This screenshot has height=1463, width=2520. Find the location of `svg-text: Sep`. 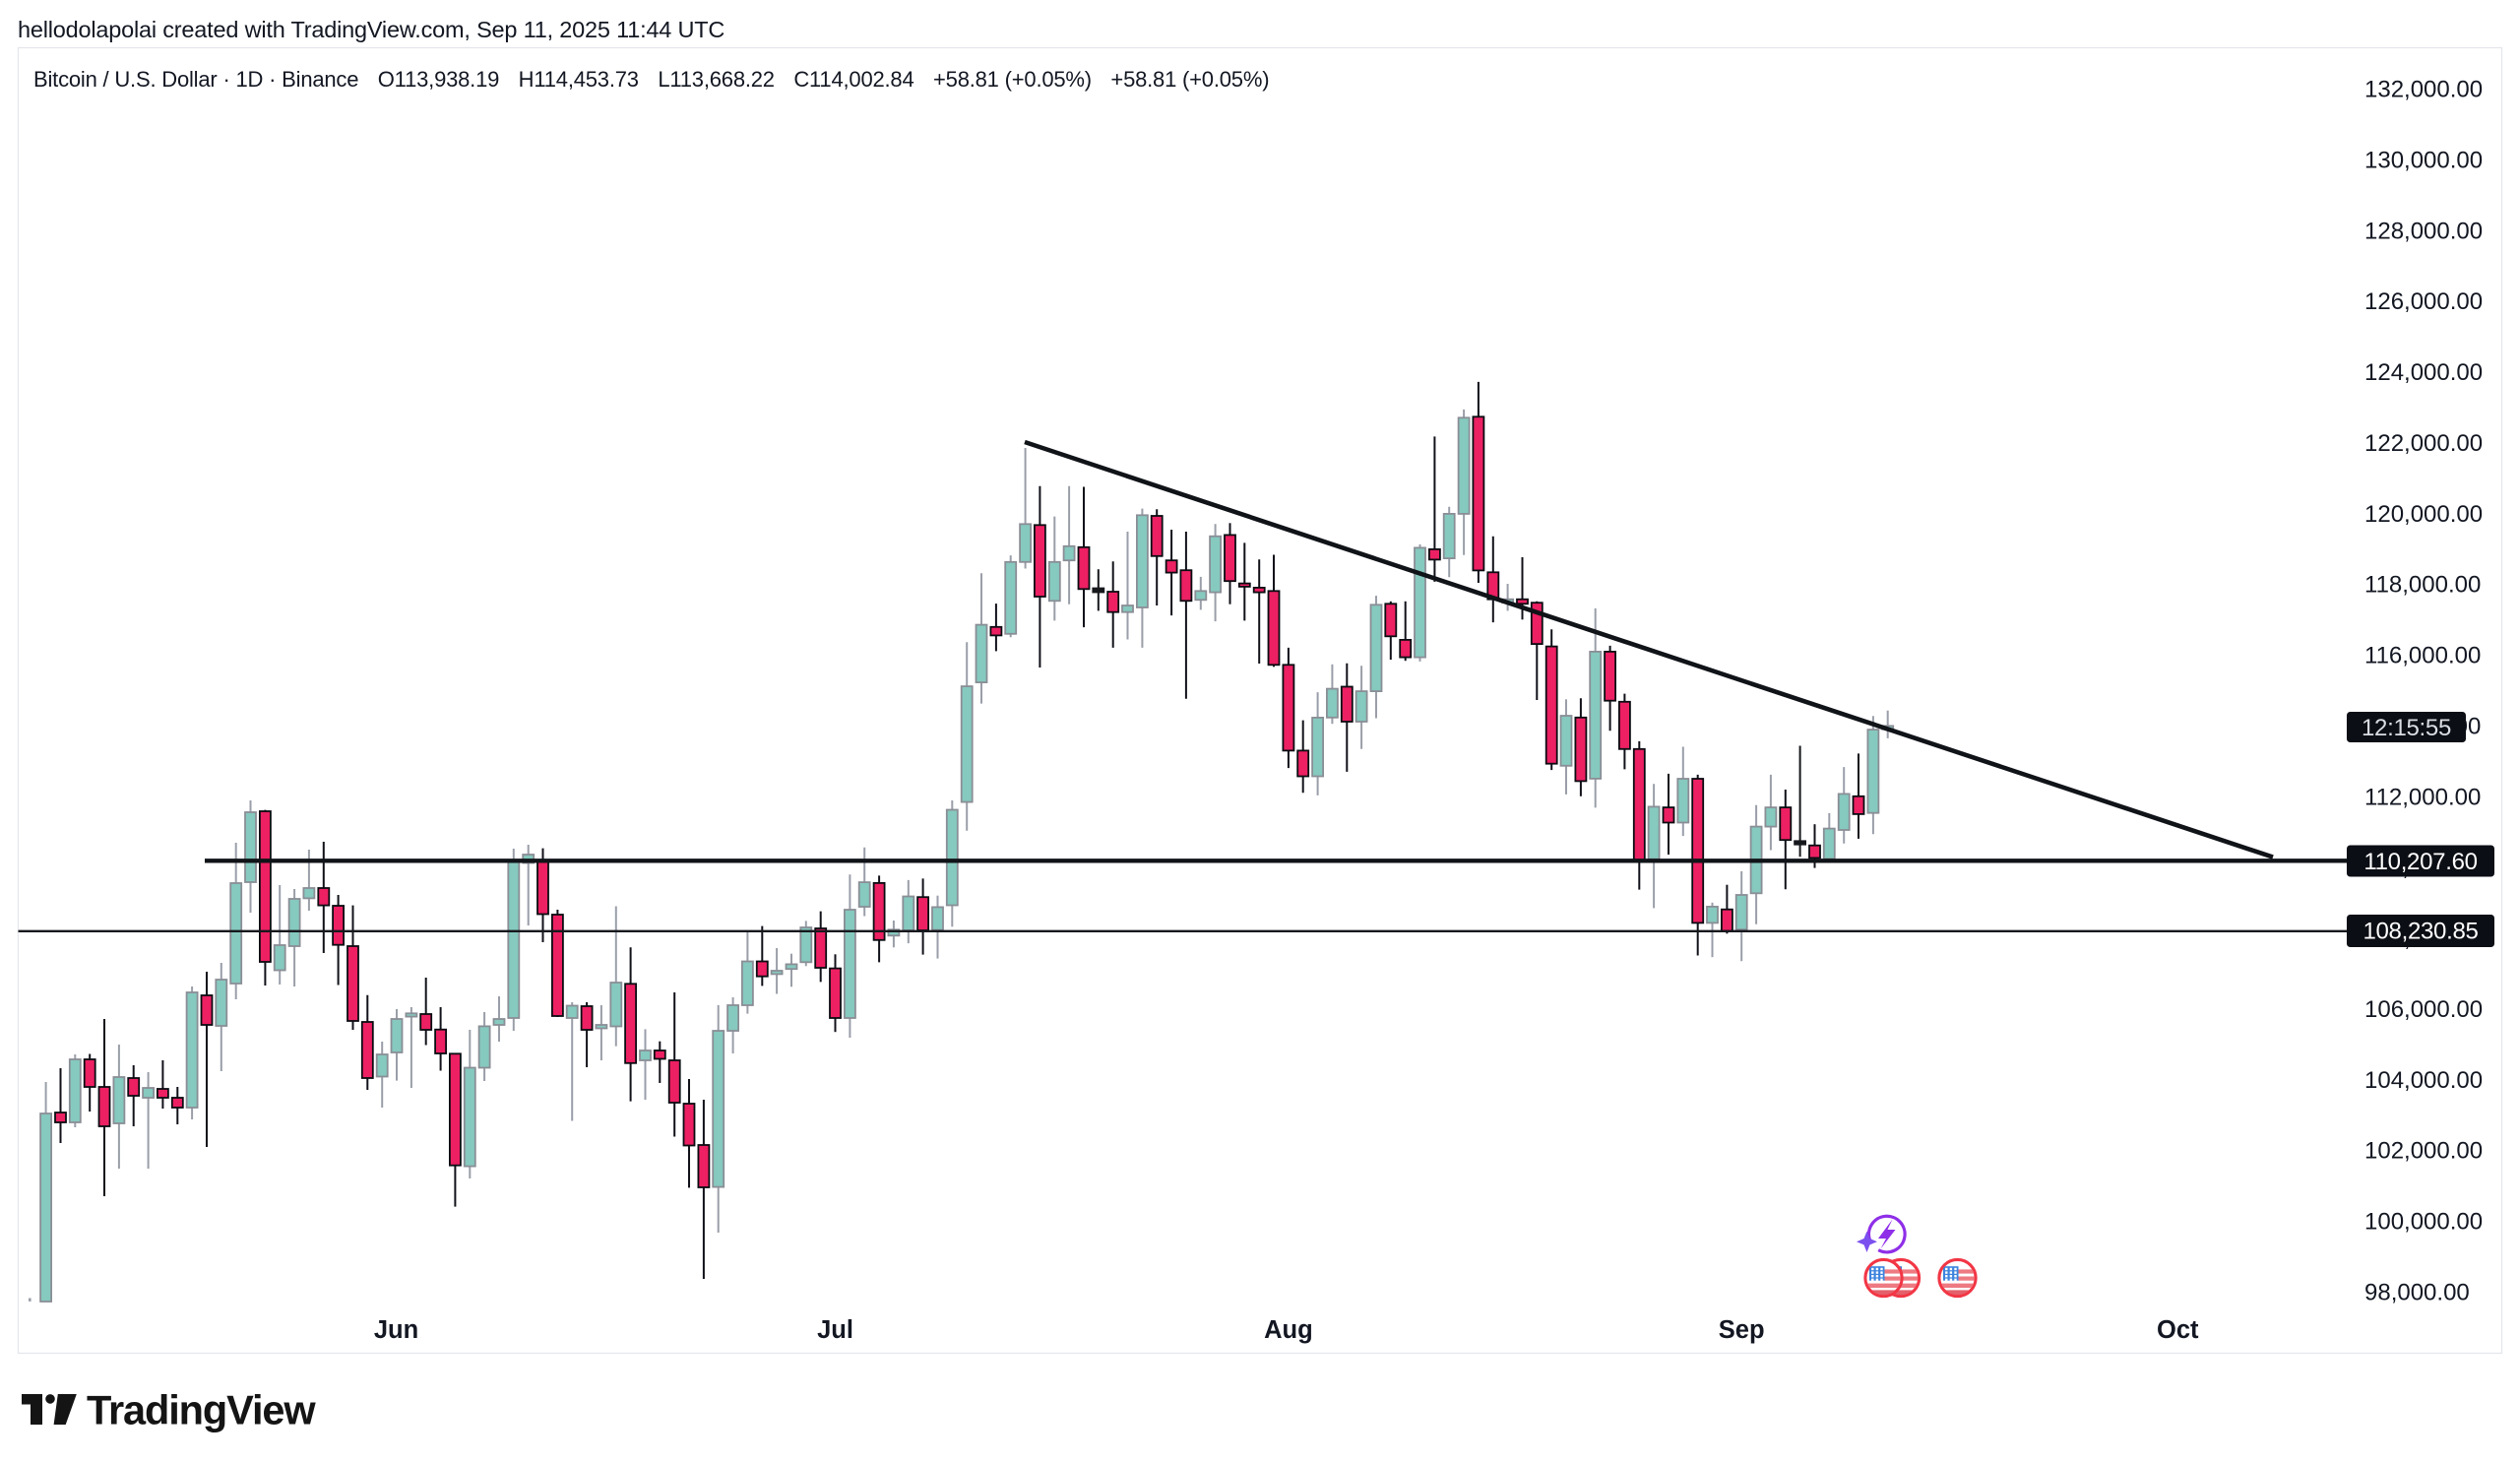

svg-text: Sep is located at coordinates (1742, 1330).